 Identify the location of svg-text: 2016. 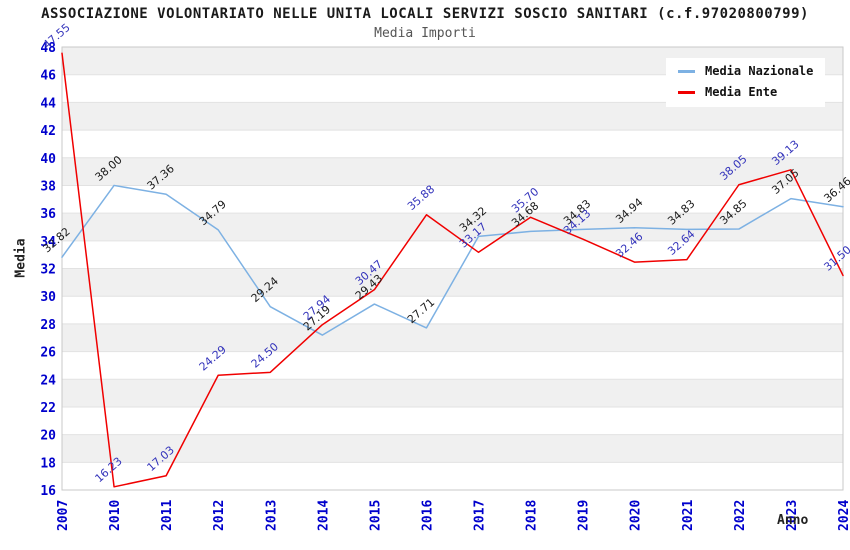
(427, 515).